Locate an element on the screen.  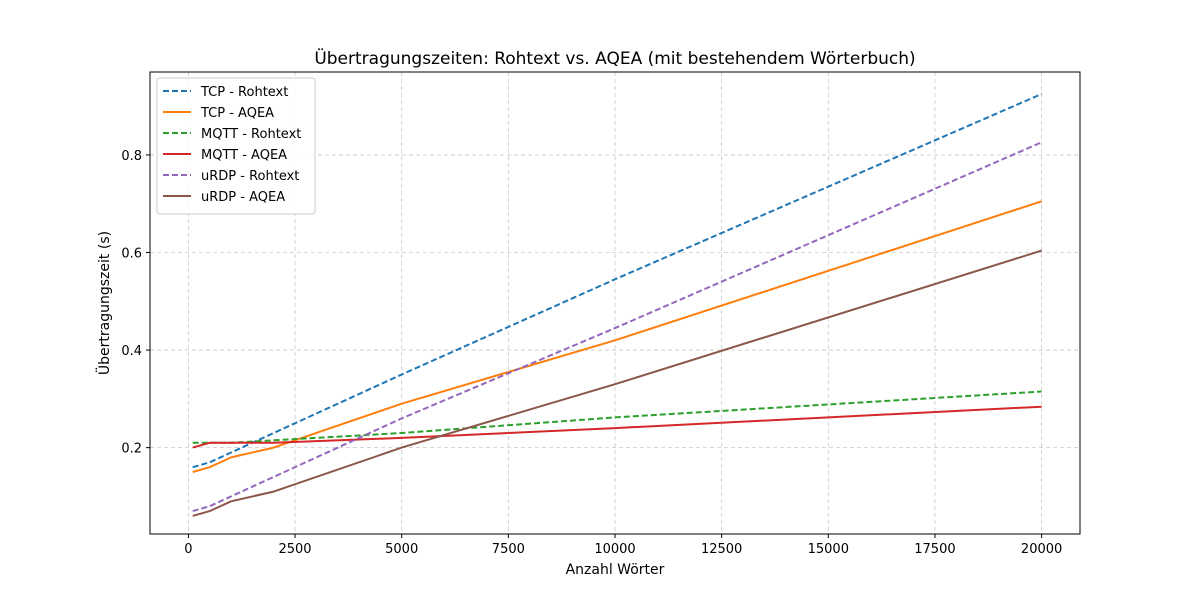
legend-label: TCP - Rohtext is located at coordinates (244, 92).